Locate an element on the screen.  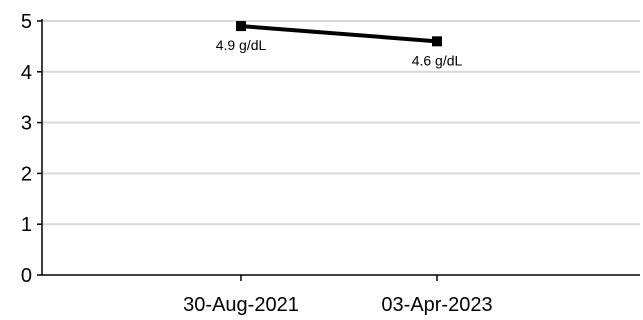
data-labels: 4.9 g/dL 4.6 g/dL is located at coordinates (339, 52).